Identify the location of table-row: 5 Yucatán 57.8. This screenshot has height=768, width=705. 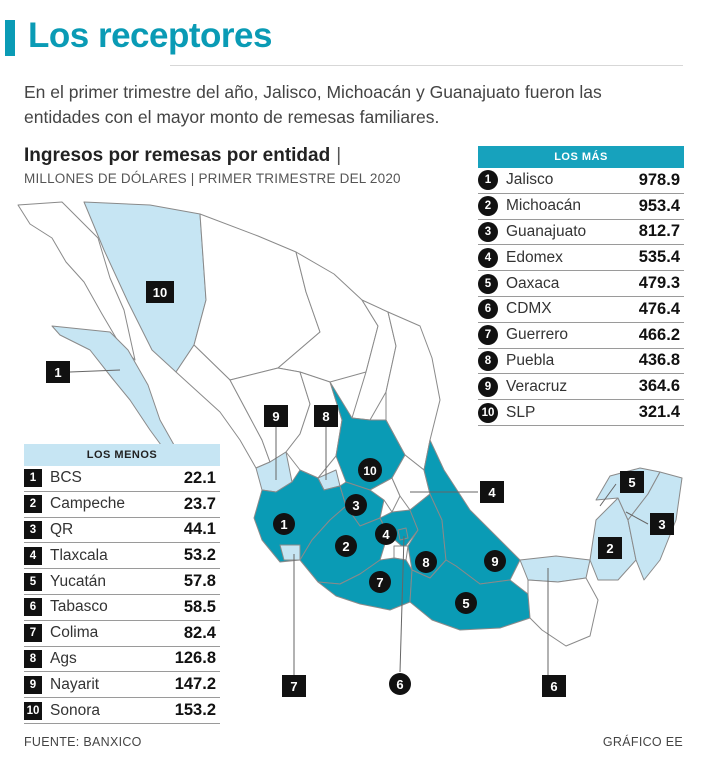
(122, 582).